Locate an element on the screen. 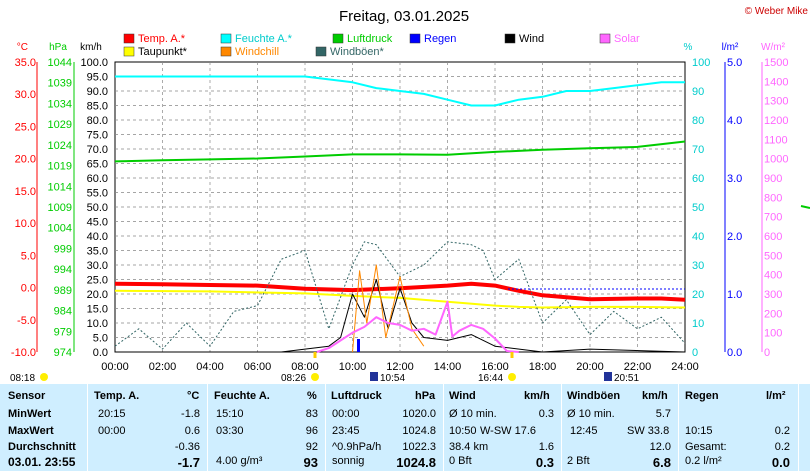 This screenshot has height=471, width=810. press-value: 1024.8 is located at coordinates (419, 431).